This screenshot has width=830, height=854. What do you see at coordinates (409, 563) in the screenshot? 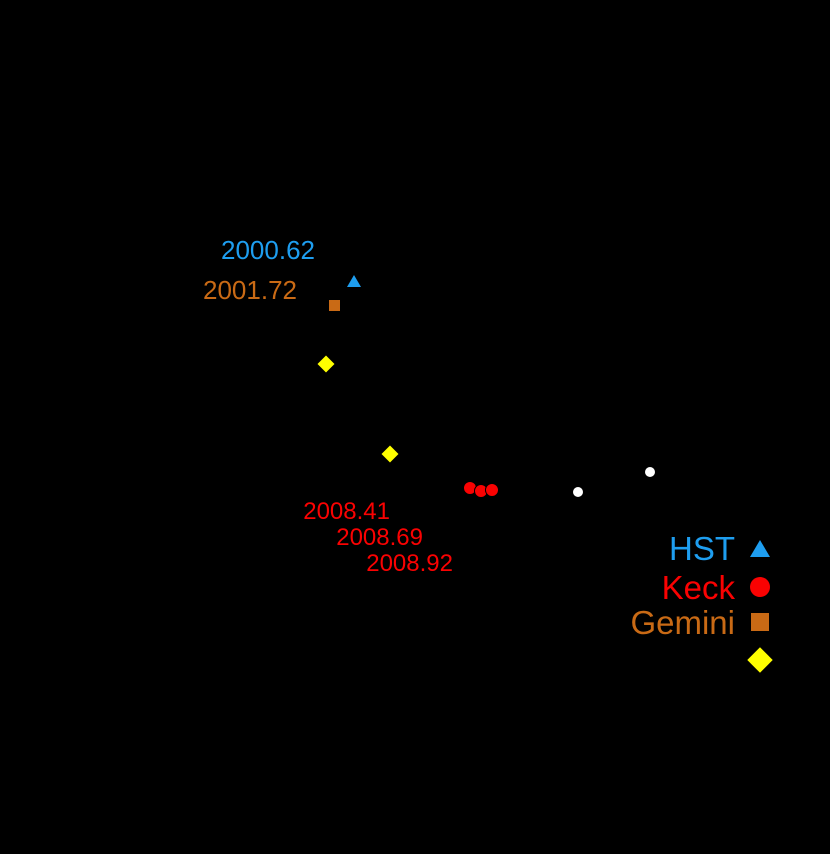
I see `epoch-label-2008-92: 2008.92` at bounding box center [409, 563].